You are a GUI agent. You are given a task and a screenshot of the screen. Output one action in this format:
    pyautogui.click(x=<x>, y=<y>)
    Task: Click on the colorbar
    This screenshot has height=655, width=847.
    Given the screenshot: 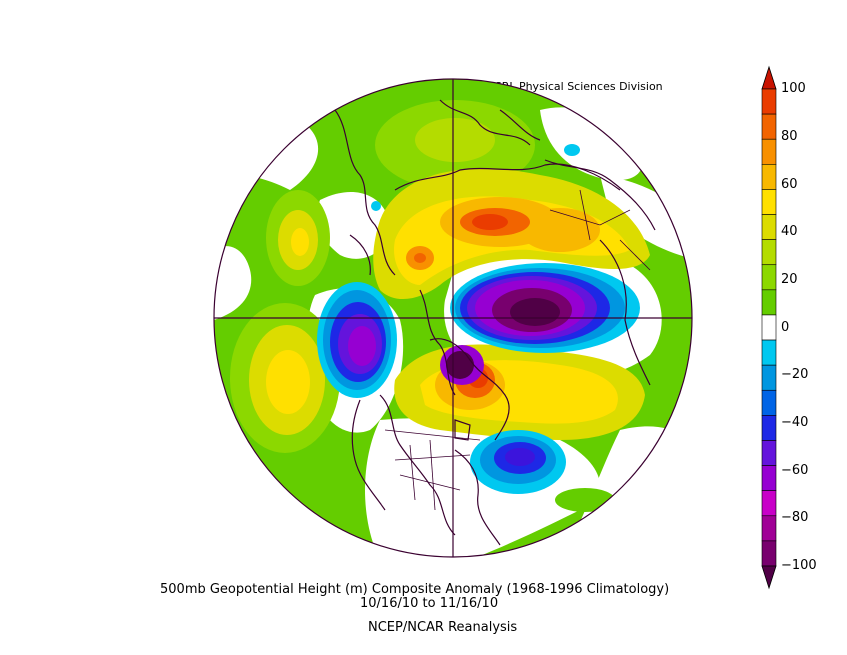 What is the action you would take?
    pyautogui.click(x=769, y=327)
    